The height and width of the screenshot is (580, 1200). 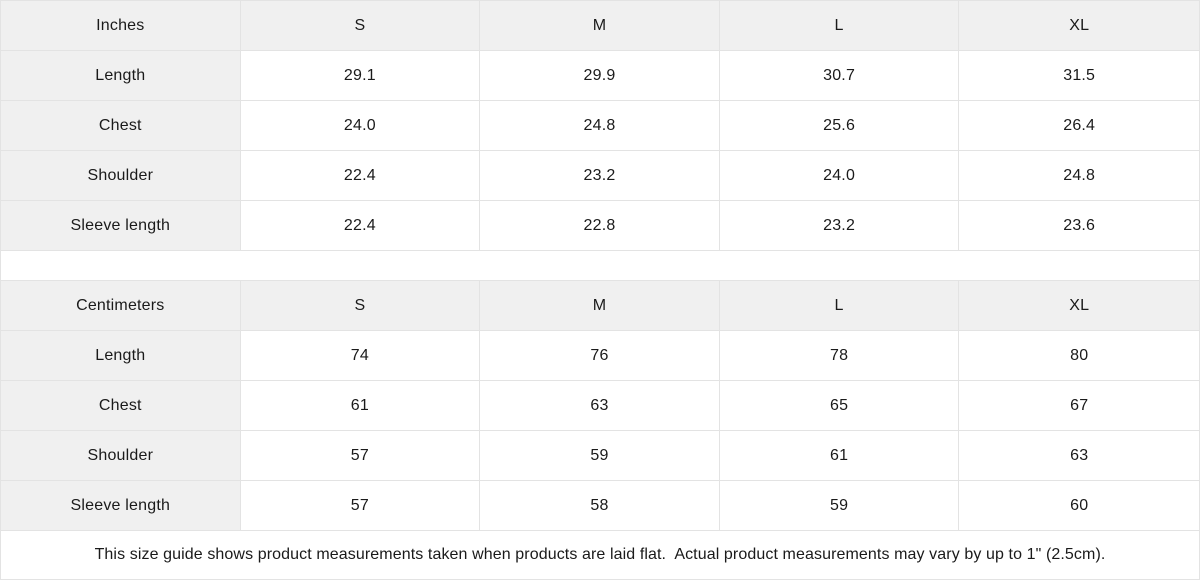 I want to click on inches-chest-xl: 26.4, so click(x=1079, y=126).